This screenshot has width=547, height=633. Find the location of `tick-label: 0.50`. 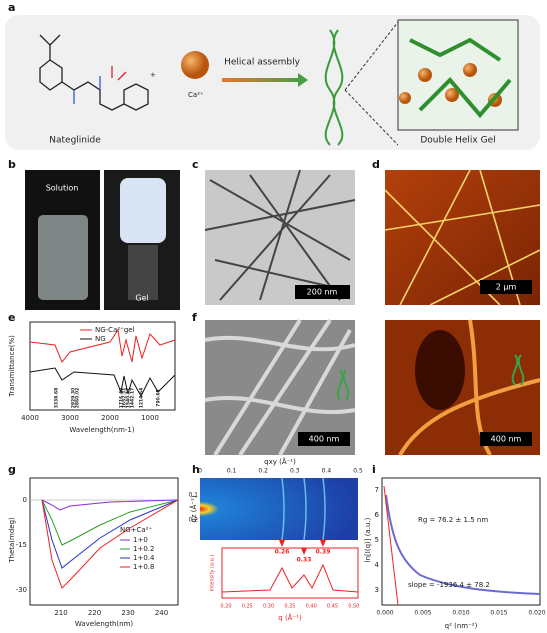

tick-label: 0.50 is located at coordinates (353, 607).